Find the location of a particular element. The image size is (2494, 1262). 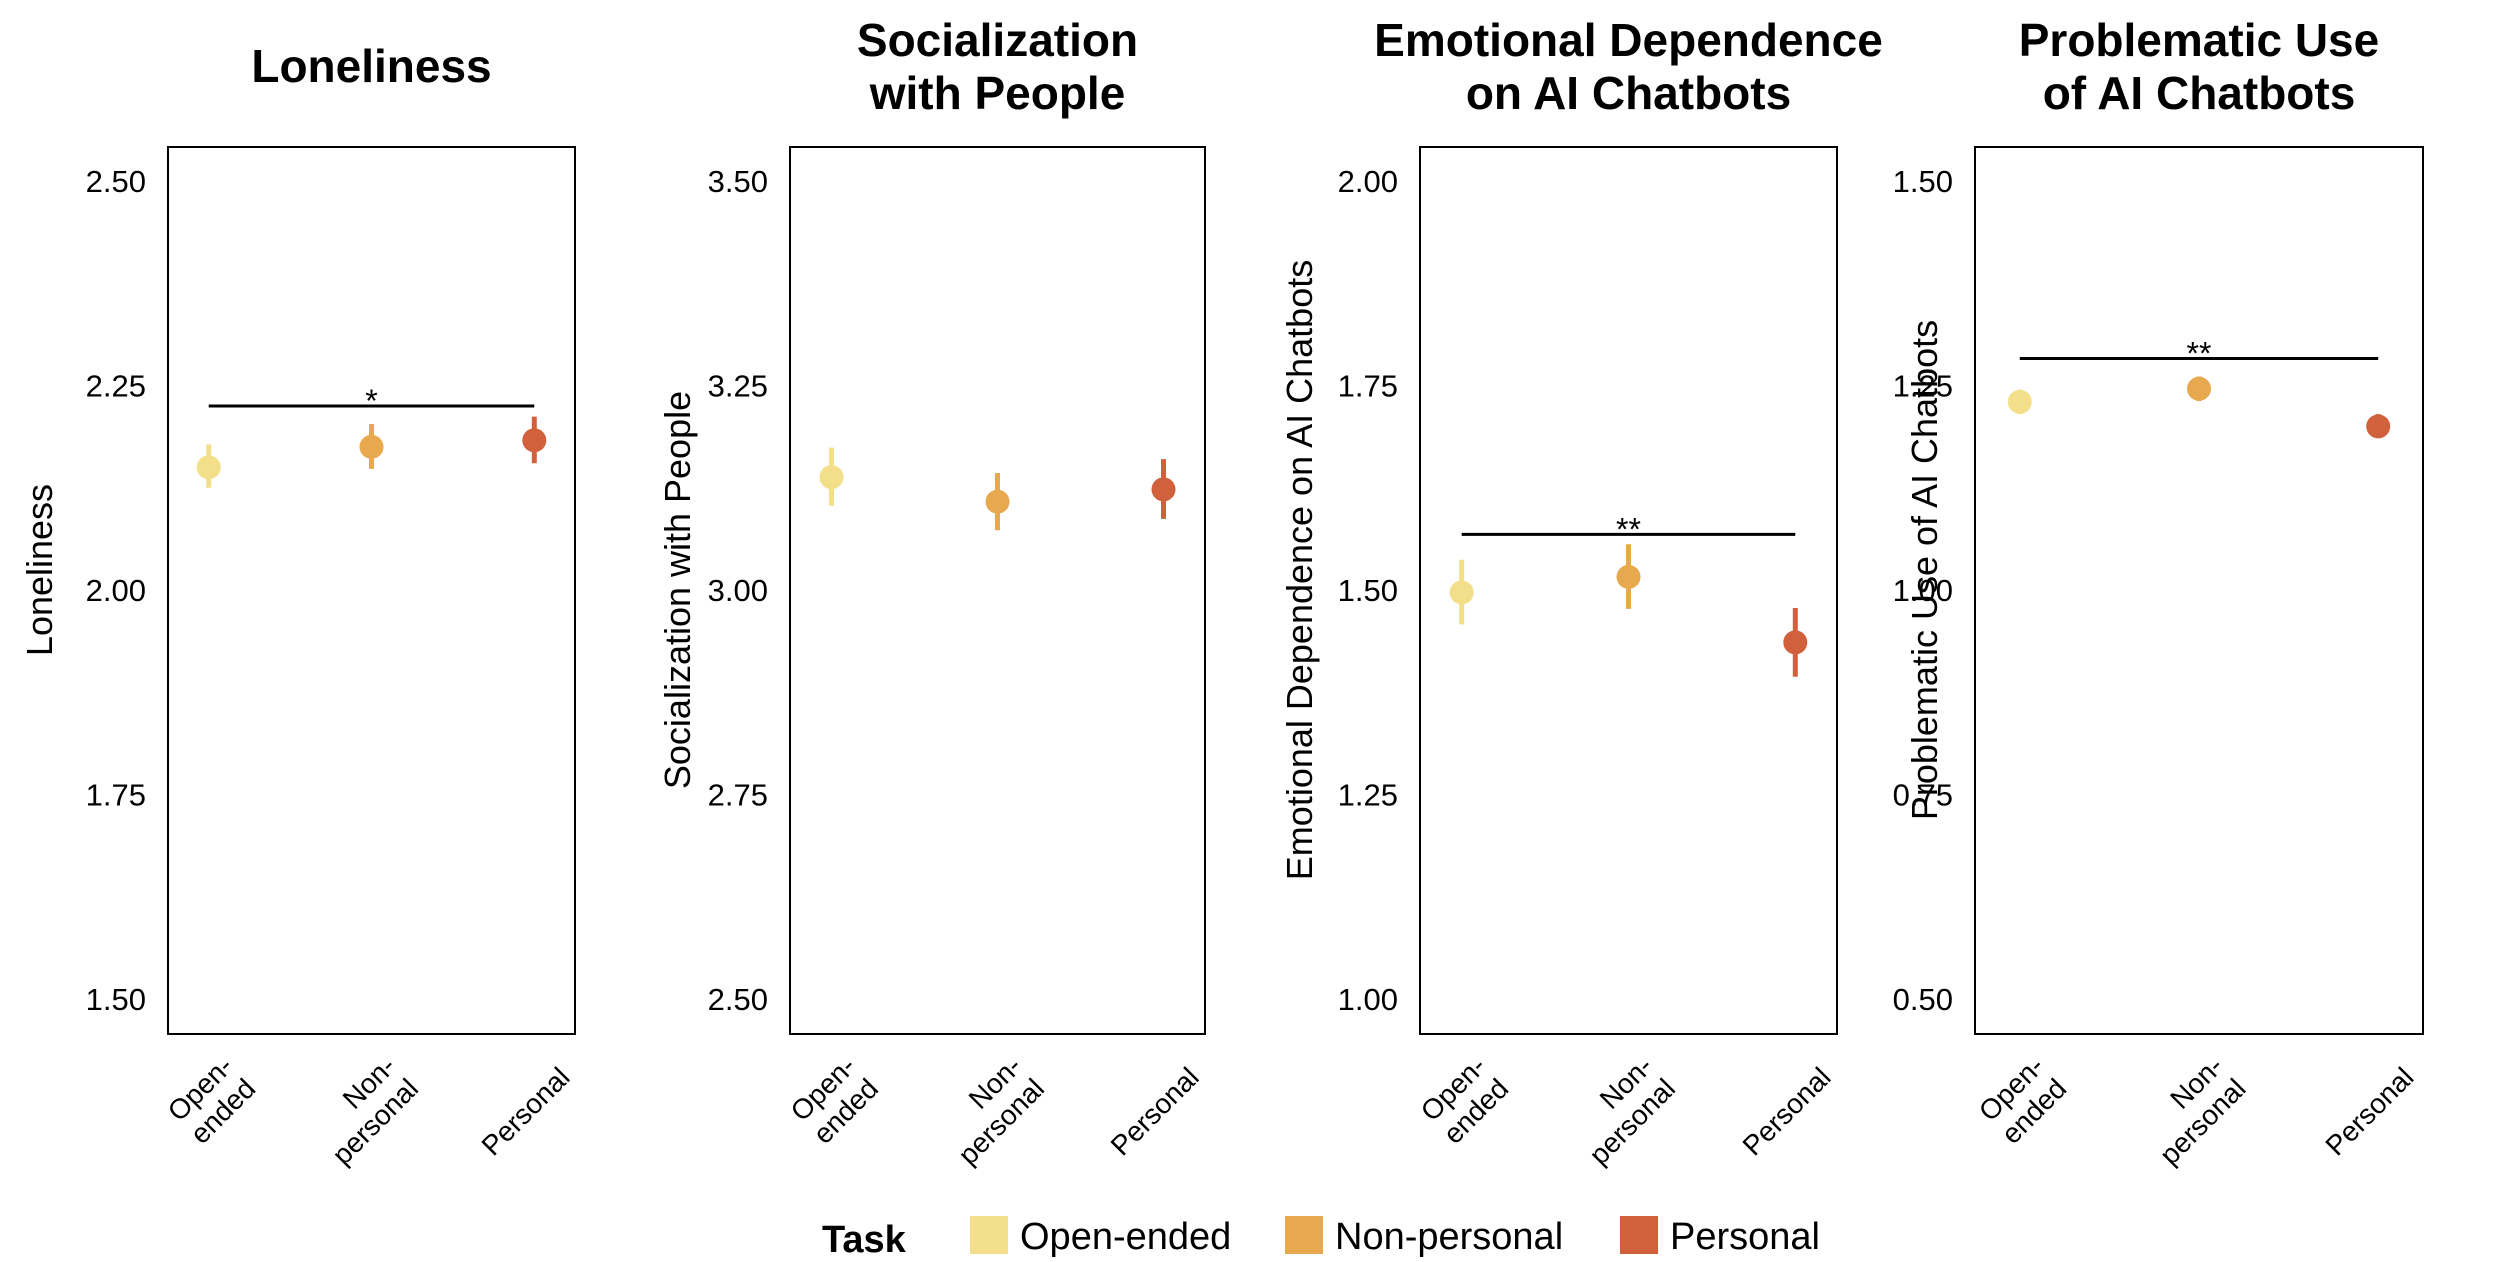

legend-title: Task is located at coordinates (864, 1240).